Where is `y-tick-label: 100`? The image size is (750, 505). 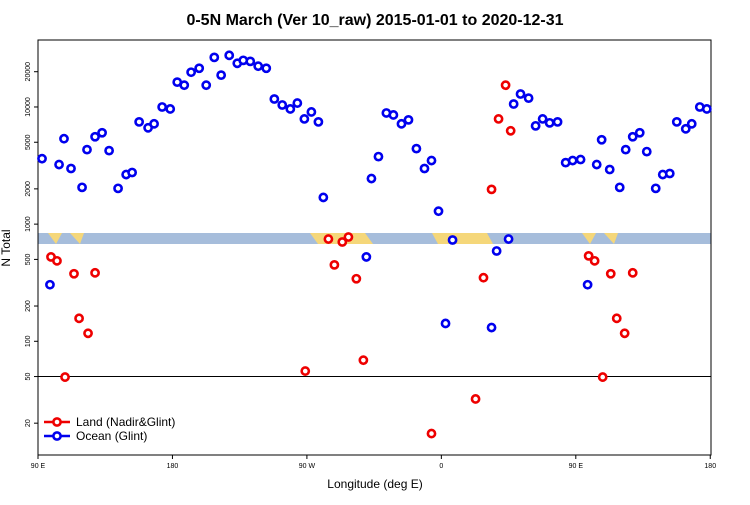 y-tick-label: 100 is located at coordinates (28, 341).